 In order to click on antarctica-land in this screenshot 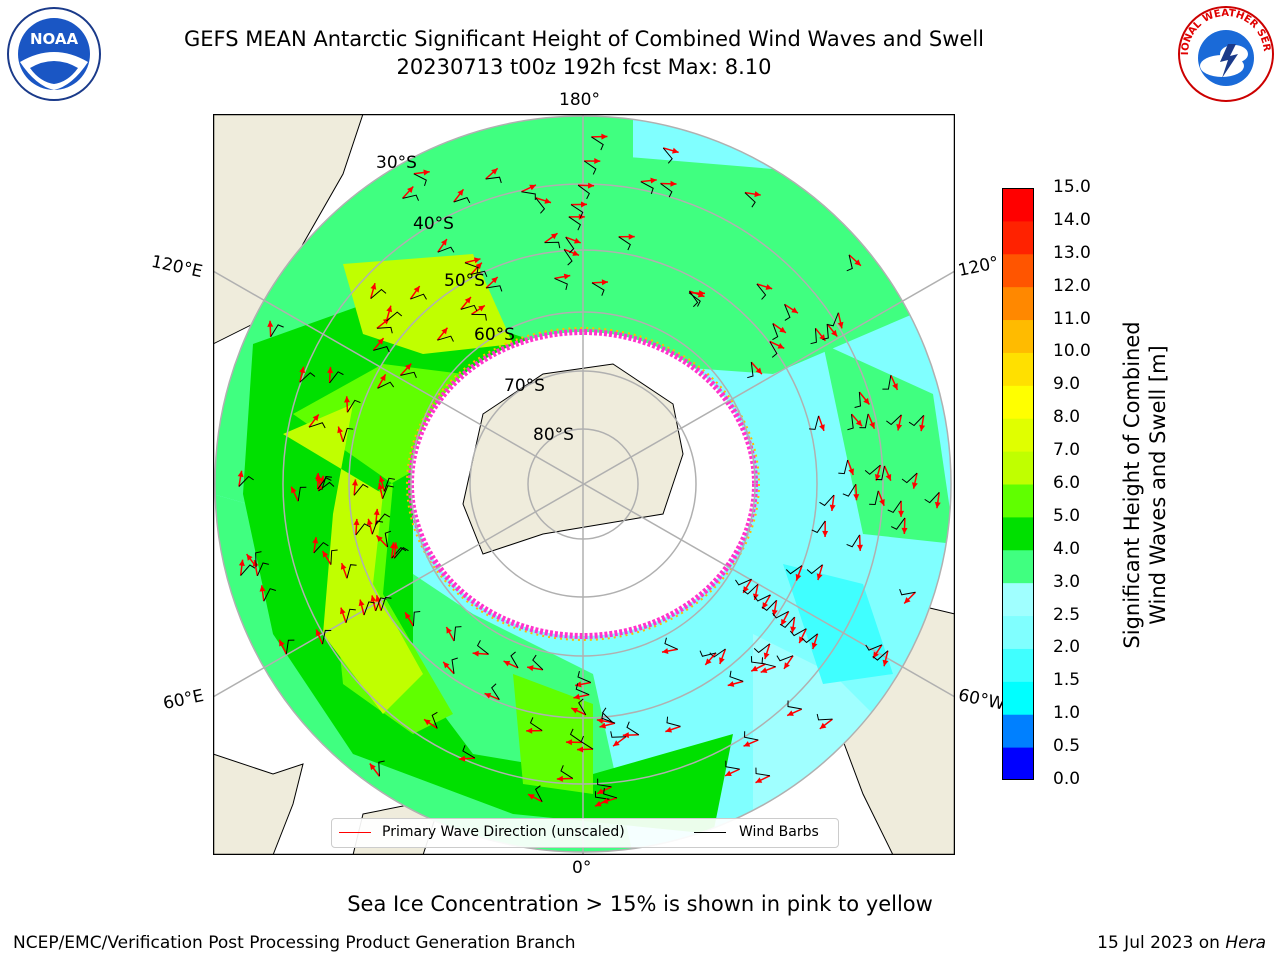, I will do `click(573, 459)`.